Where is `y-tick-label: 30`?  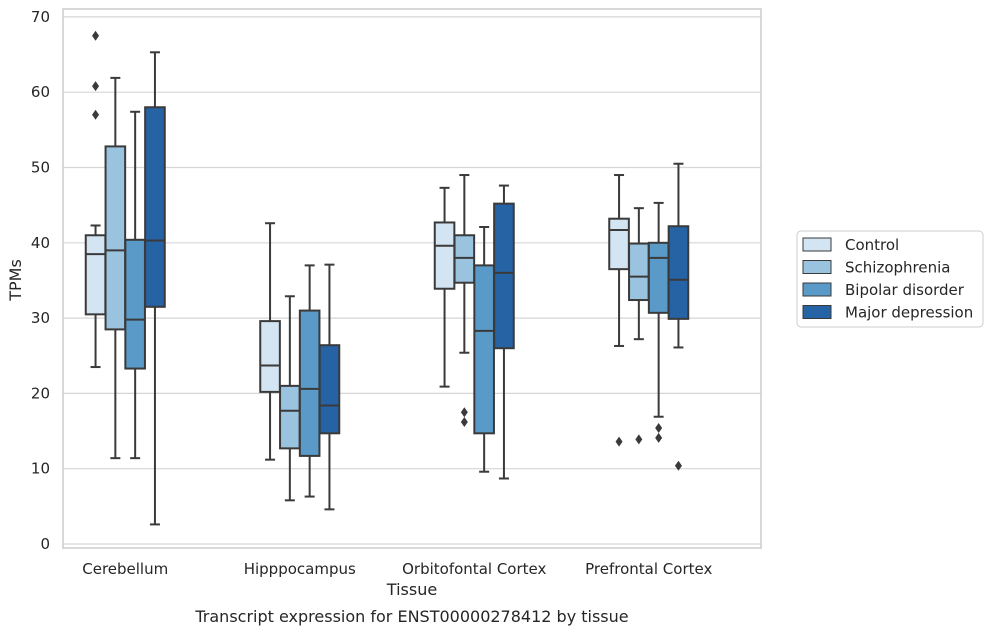
y-tick-label: 30 is located at coordinates (40, 318).